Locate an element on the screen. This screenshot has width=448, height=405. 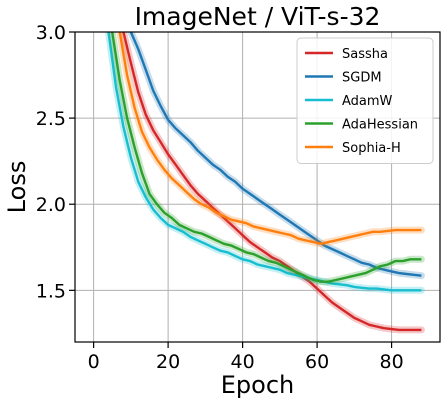
x-tick-label: 80 is located at coordinates (391, 362).